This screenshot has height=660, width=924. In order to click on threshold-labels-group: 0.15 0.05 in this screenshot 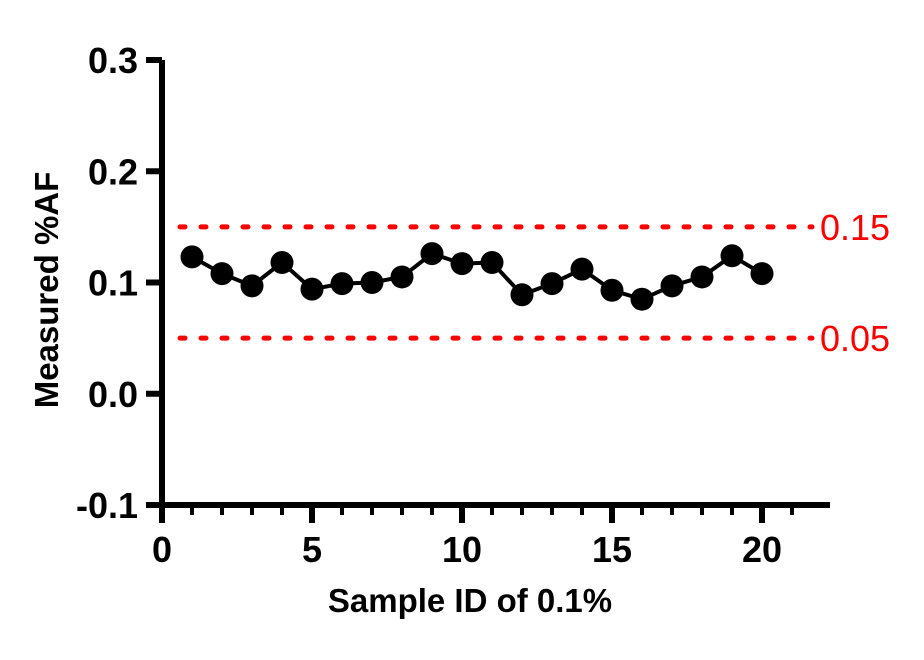, I will do `click(855, 283)`.